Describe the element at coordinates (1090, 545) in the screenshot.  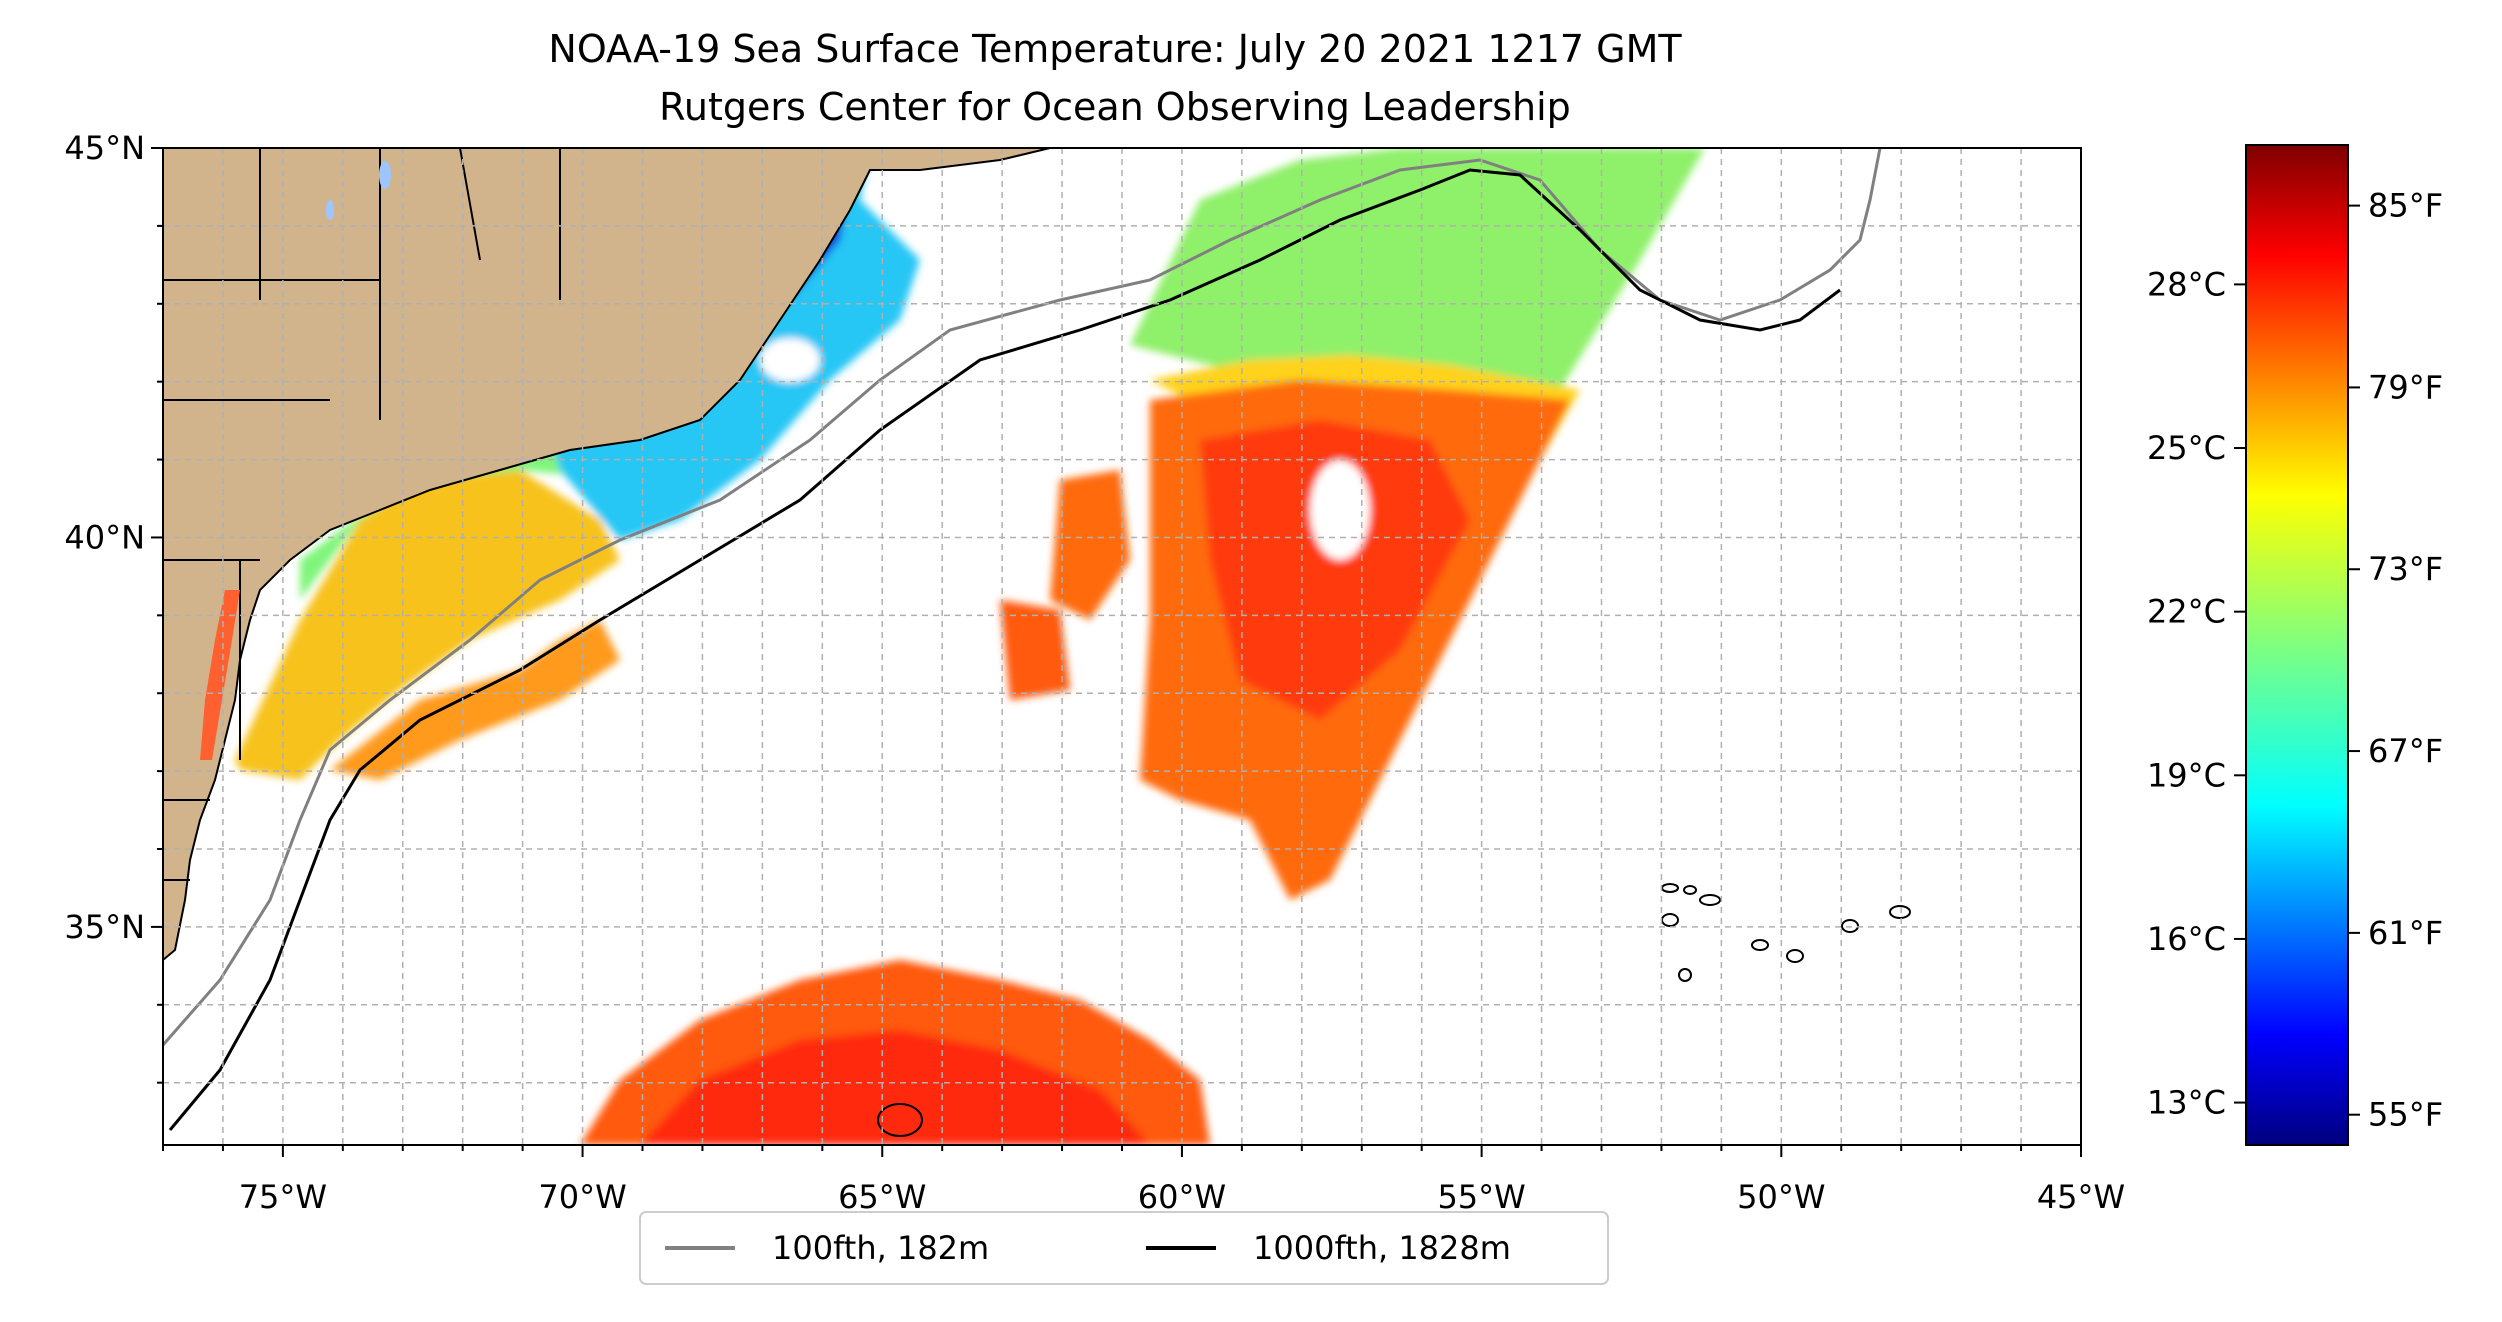
I see `sst-patch-a` at that location.